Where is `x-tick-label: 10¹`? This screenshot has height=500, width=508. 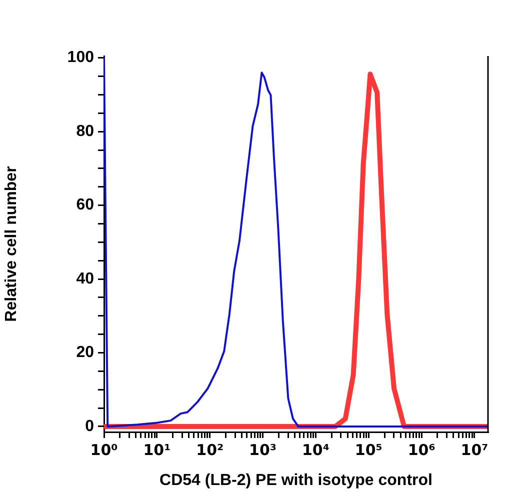
x-tick-label: 10¹ is located at coordinates (157, 449).